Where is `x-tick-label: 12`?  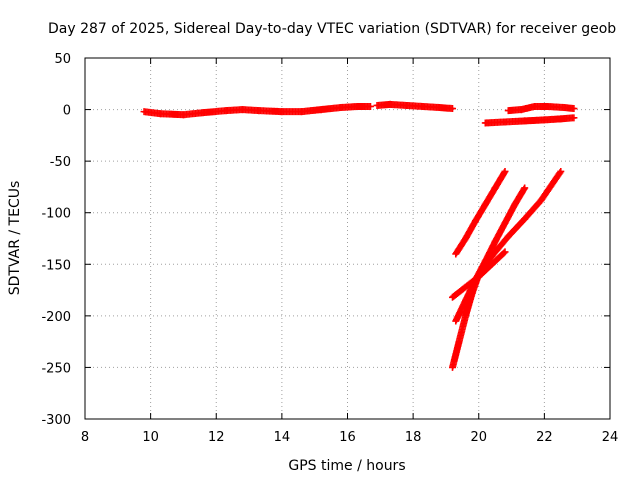
x-tick-label: 12 is located at coordinates (216, 437).